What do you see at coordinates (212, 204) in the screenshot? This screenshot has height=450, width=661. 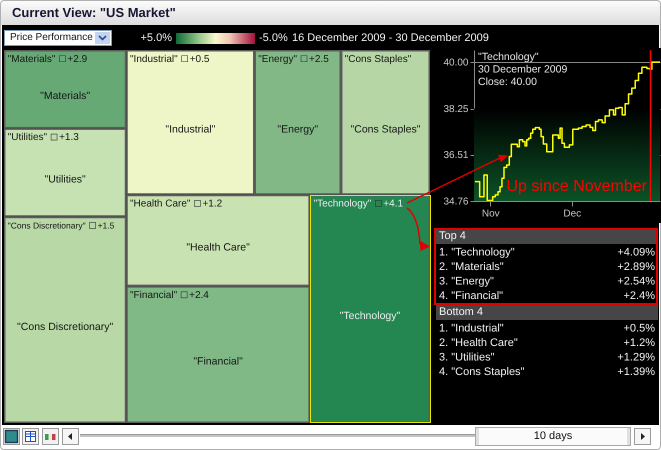 I see `data-label: +1.2` at bounding box center [212, 204].